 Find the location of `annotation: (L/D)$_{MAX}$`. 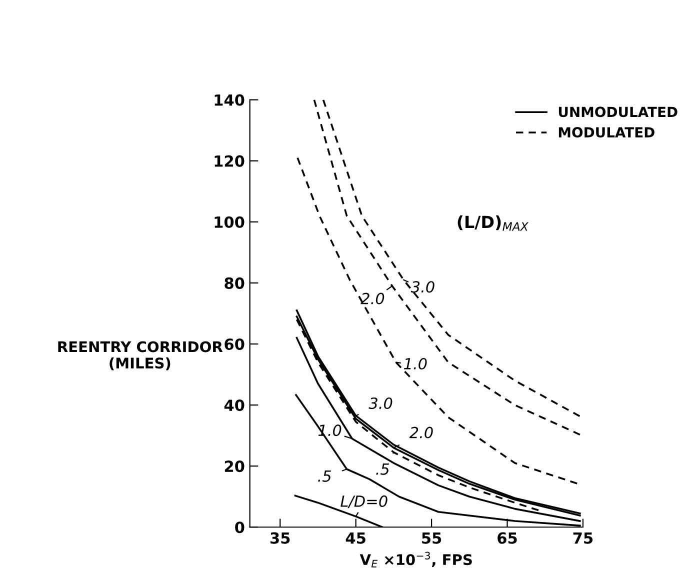

annotation: (L/D)$_{MAX}$ is located at coordinates (493, 223).